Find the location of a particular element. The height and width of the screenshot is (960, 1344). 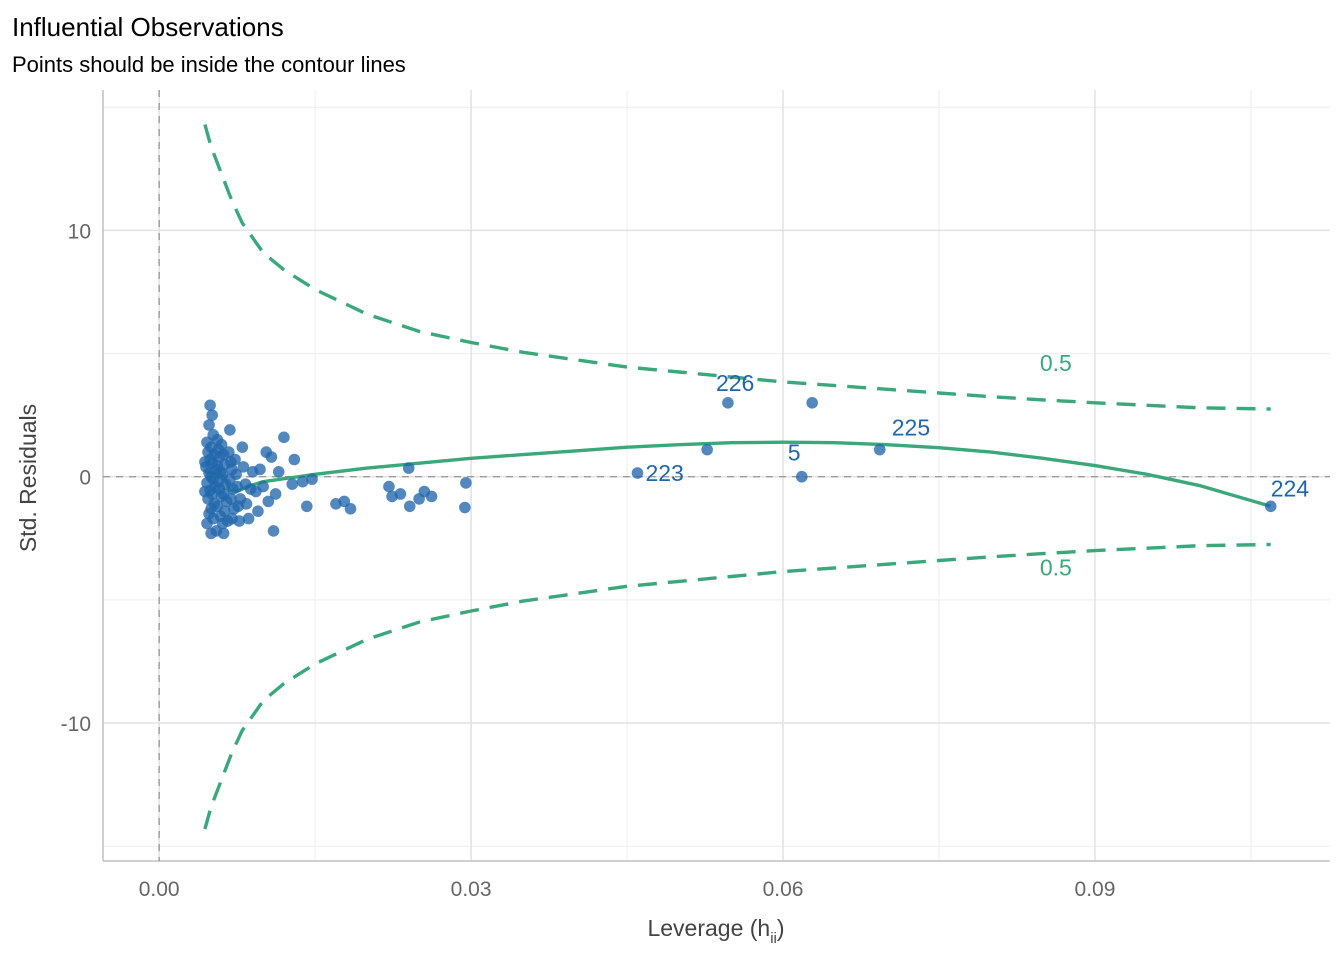

smooth-line-path is located at coordinates (738, 474).